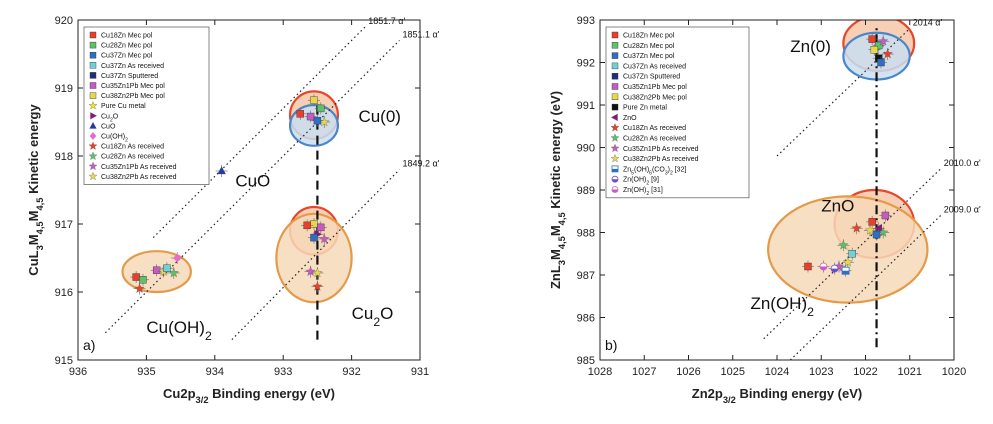  What do you see at coordinates (852, 190) in the screenshot?
I see `plot-area` at bounding box center [852, 190].